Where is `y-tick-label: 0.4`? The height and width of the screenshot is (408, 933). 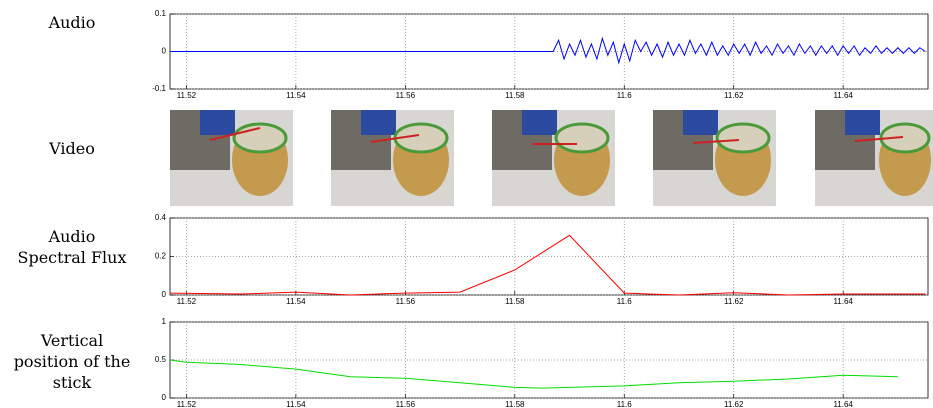
y-tick-label: 0.4 is located at coordinates (161, 217).